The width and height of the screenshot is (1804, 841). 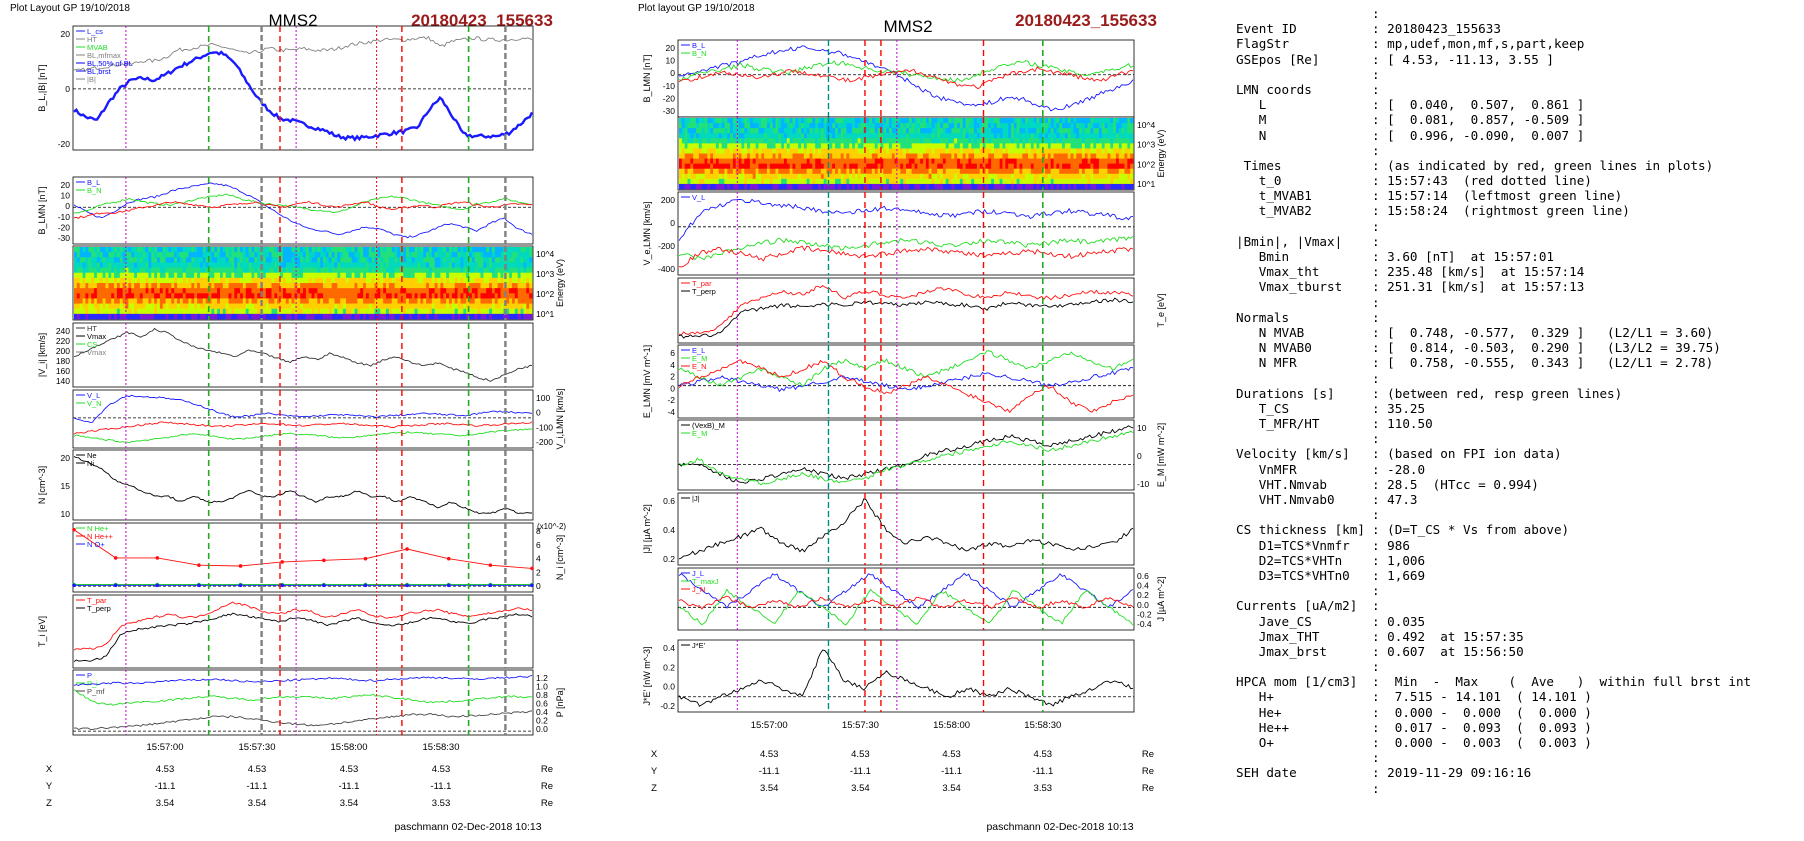 I want to click on y-axis-label: E_M [mW m^-2], so click(x=1161, y=455).